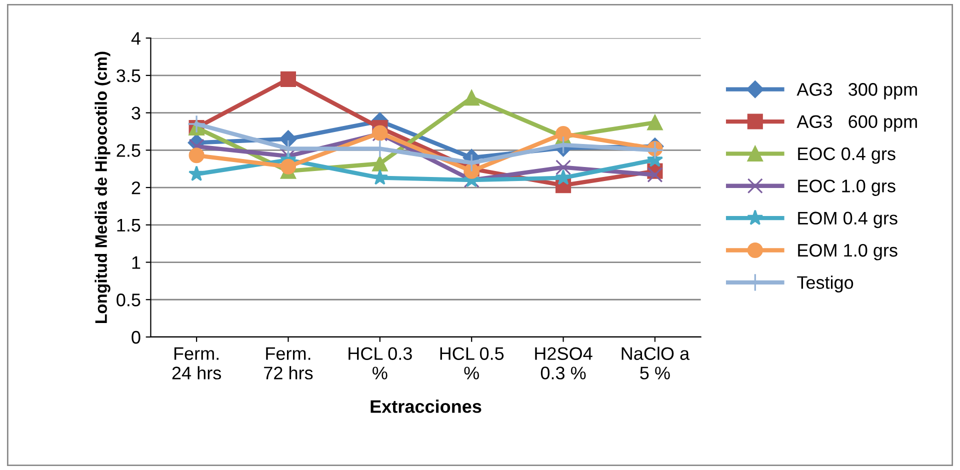 The width and height of the screenshot is (960, 470). What do you see at coordinates (856, 123) in the screenshot?
I see `legend-label: AG3 600 ppm` at bounding box center [856, 123].